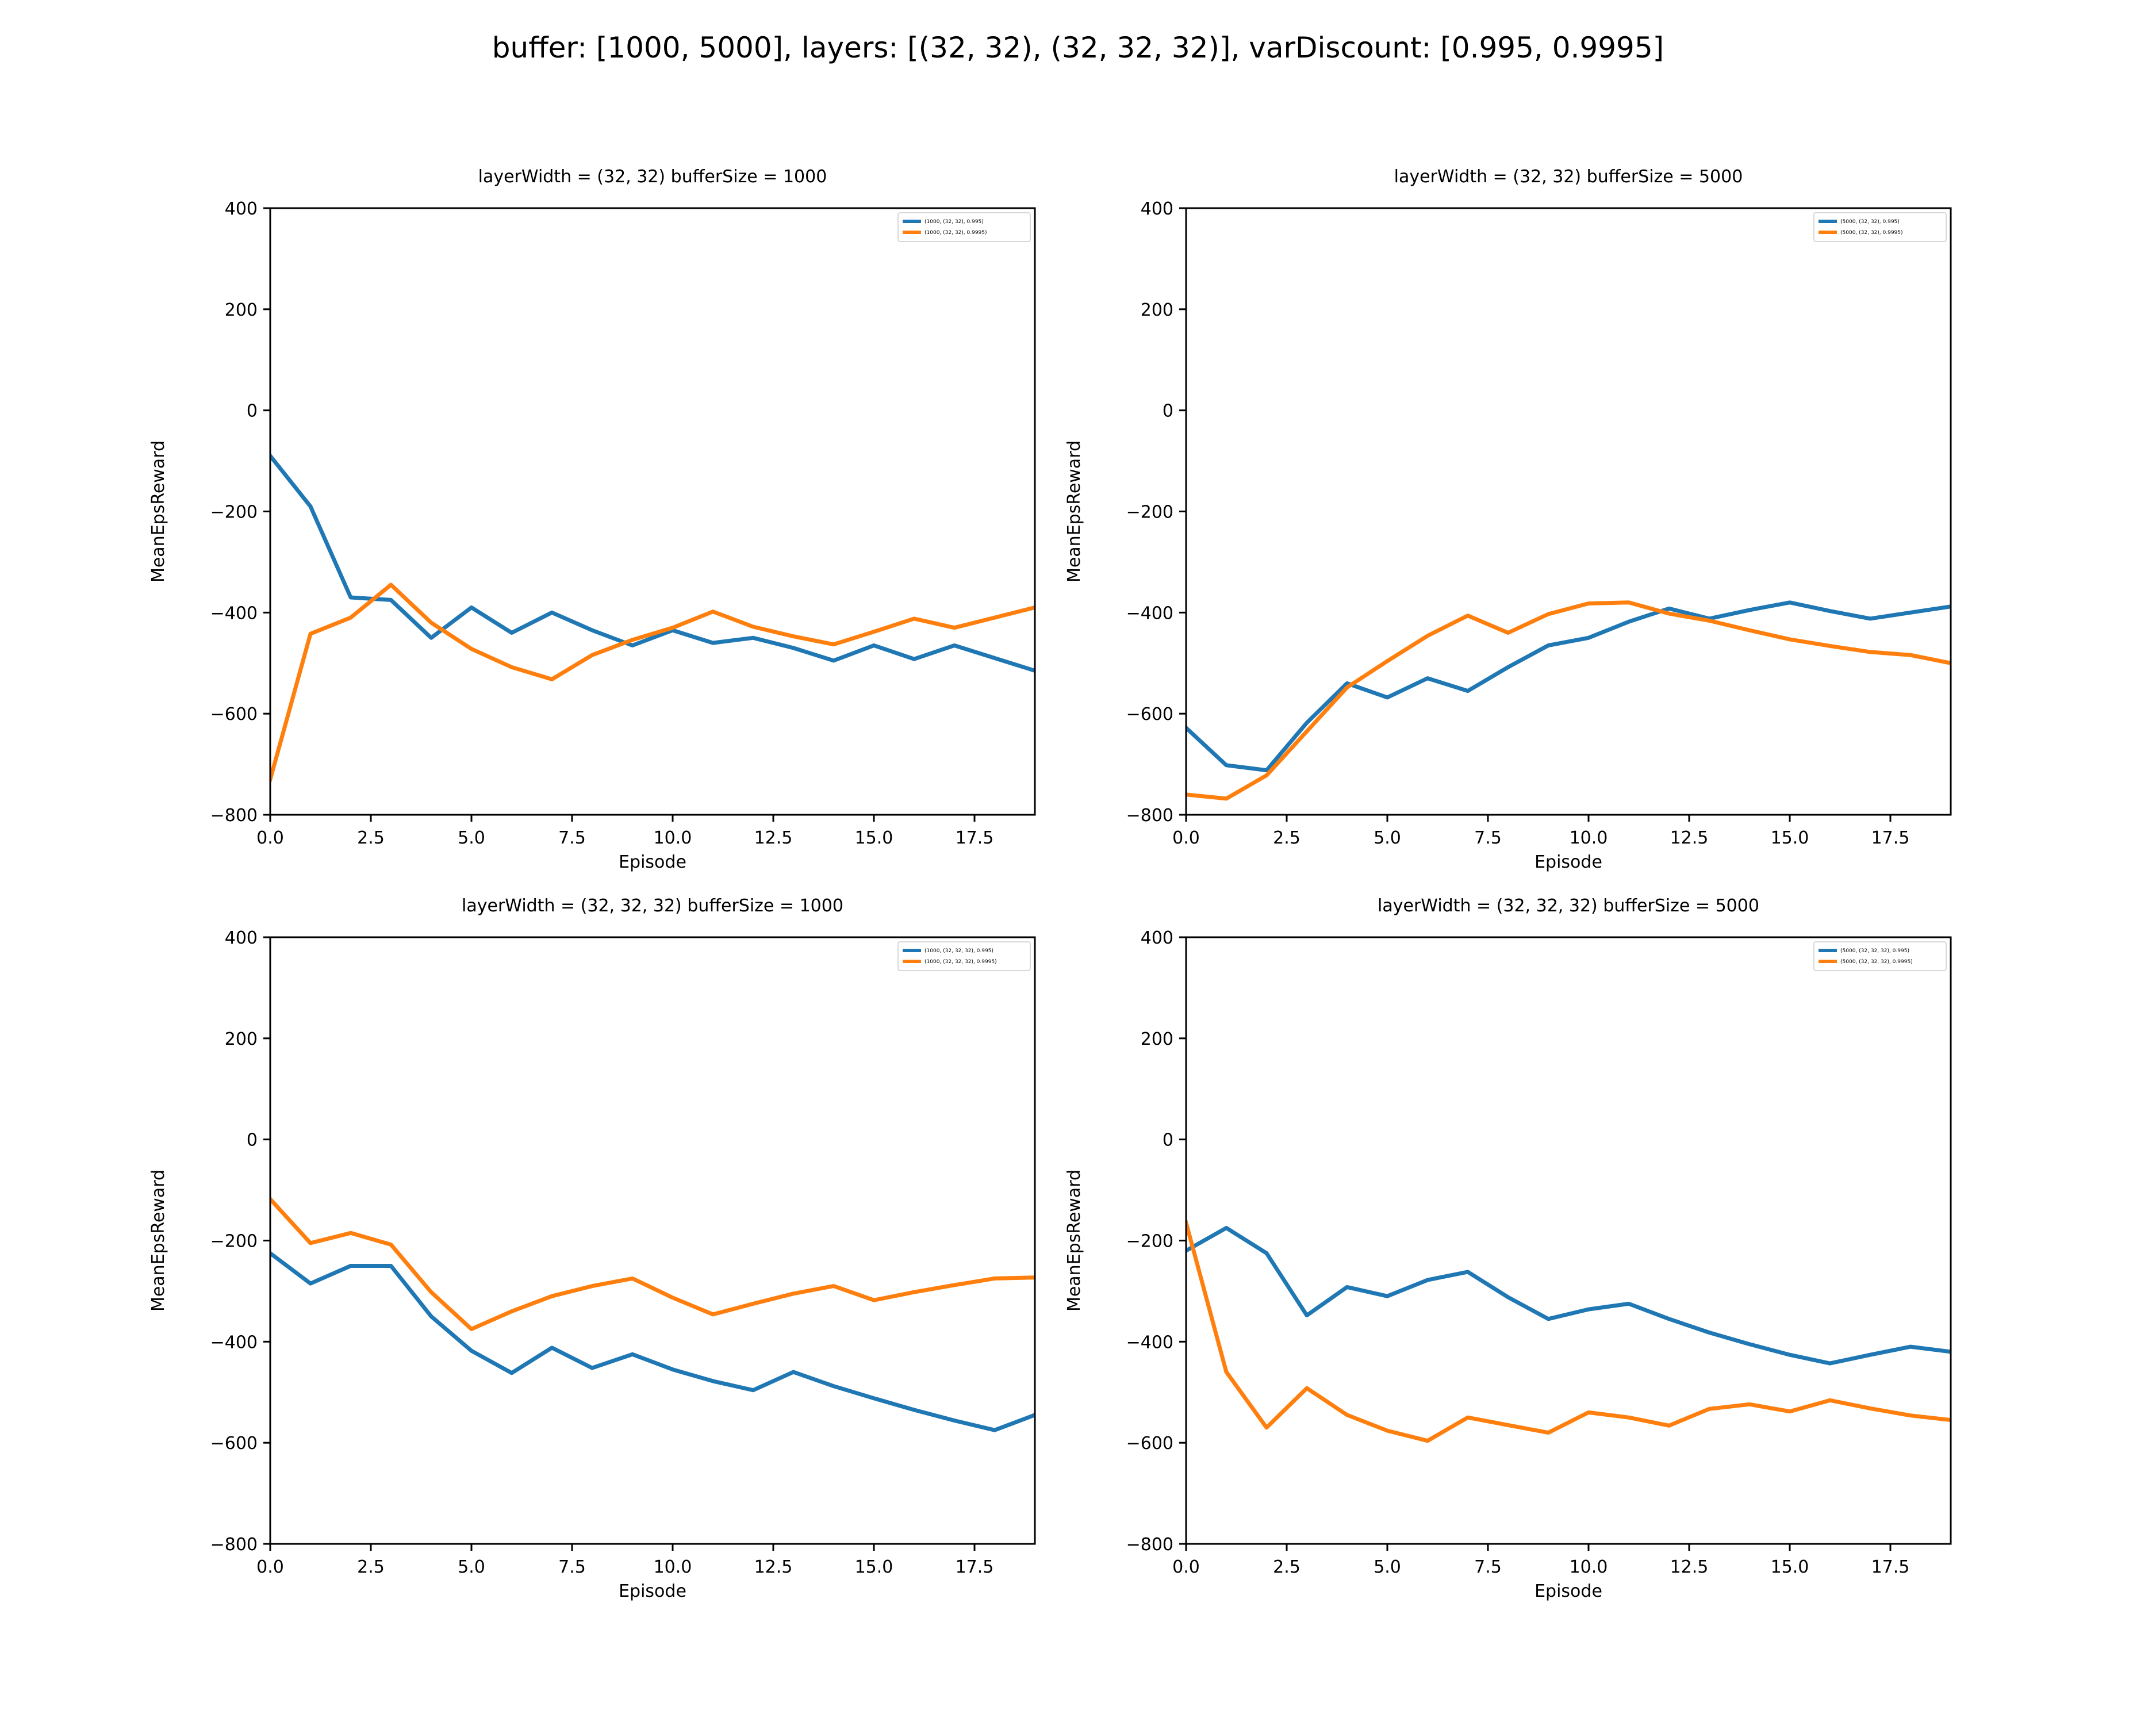 The height and width of the screenshot is (1725, 2156). Describe the element at coordinates (958, 951) in the screenshot. I see `legend-entry: (1000, (32, 32, 32), 0.995)` at that location.